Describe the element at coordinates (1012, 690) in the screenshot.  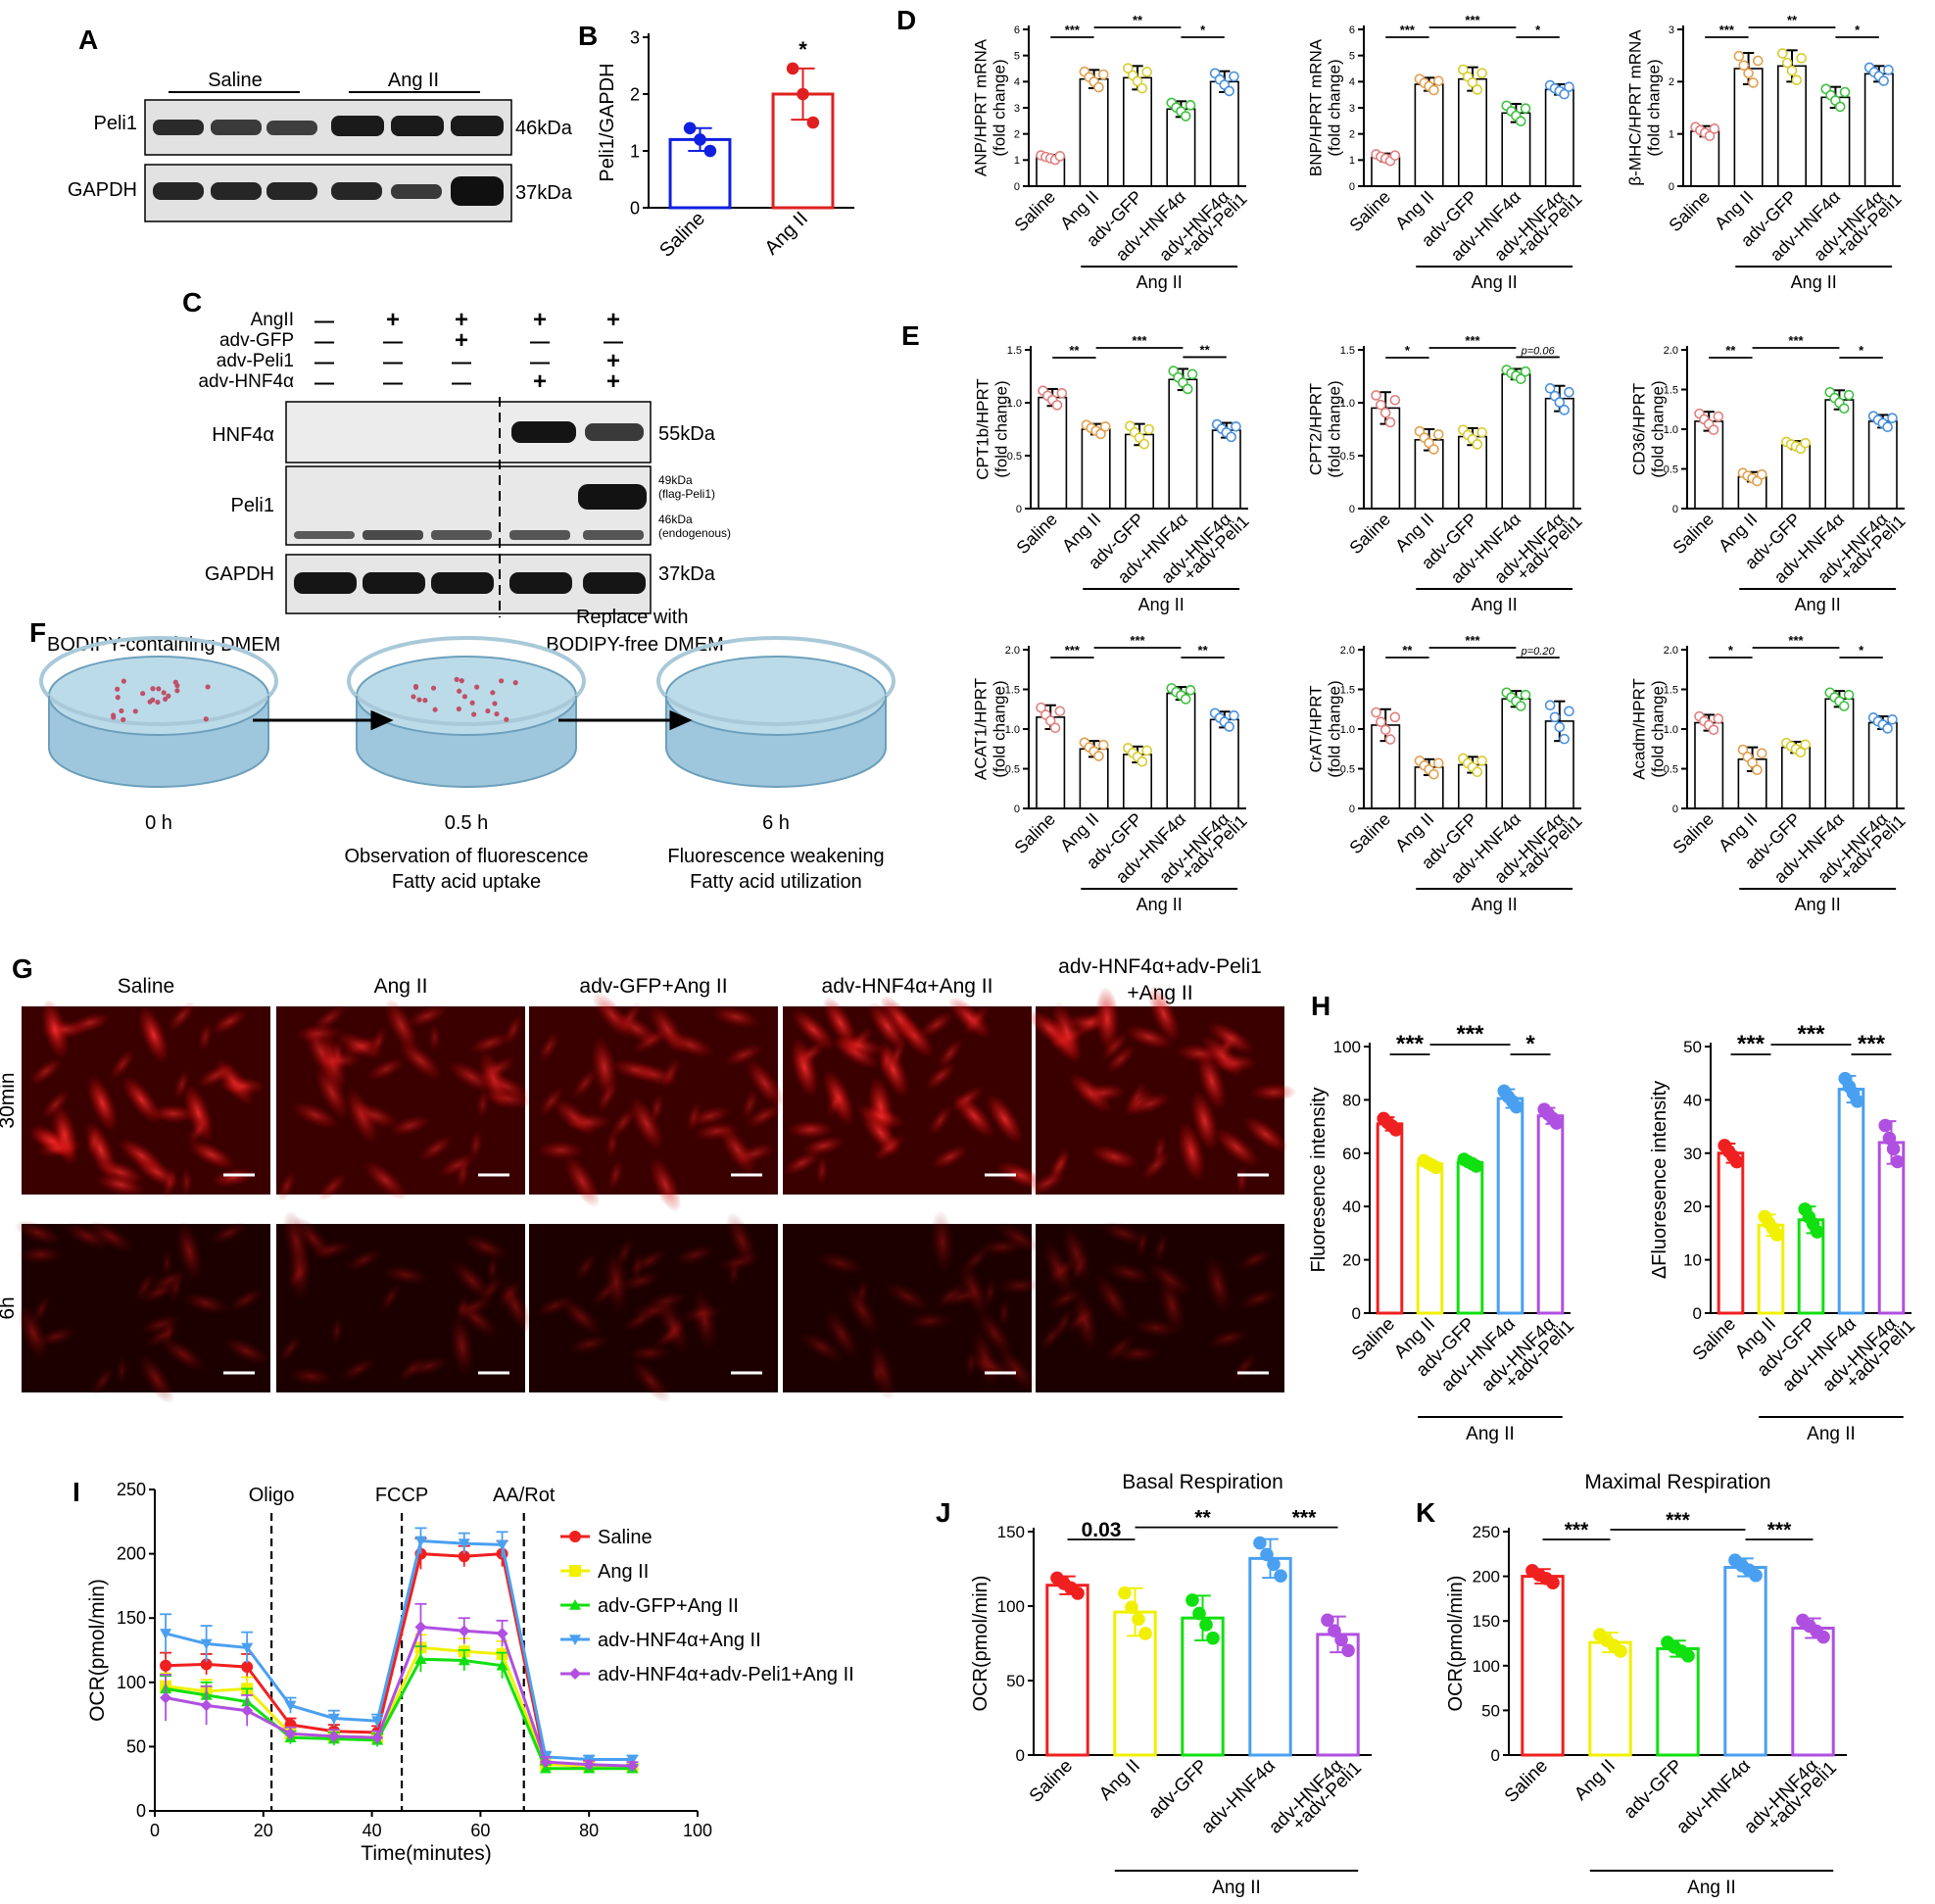
I see `y-tick-label: 1.5` at that location.